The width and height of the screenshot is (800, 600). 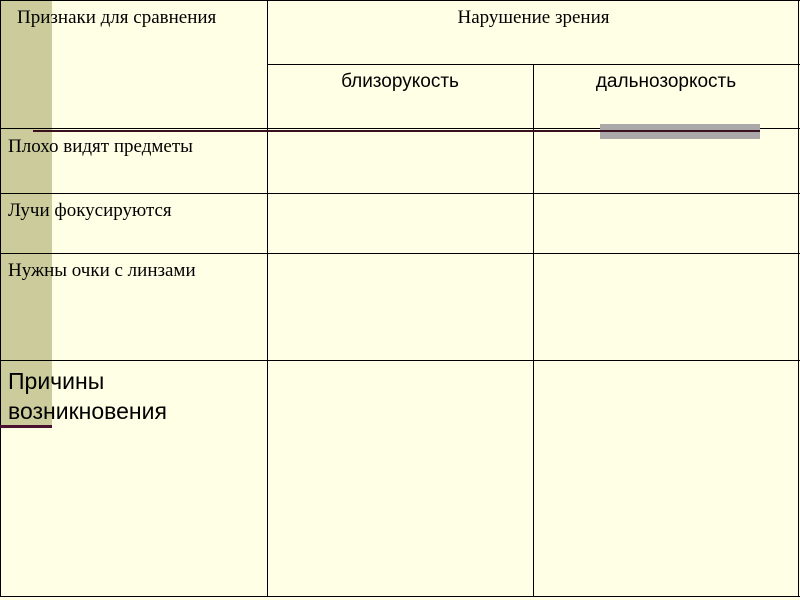 I want to click on row-label: Нужны очки с линзами, so click(x=102, y=270).